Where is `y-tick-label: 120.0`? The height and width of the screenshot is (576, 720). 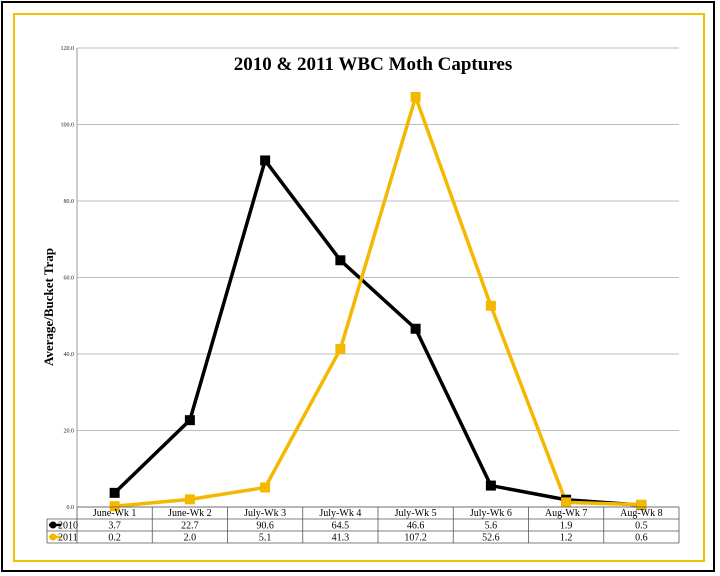
y-tick-label: 120.0 is located at coordinates (68, 49).